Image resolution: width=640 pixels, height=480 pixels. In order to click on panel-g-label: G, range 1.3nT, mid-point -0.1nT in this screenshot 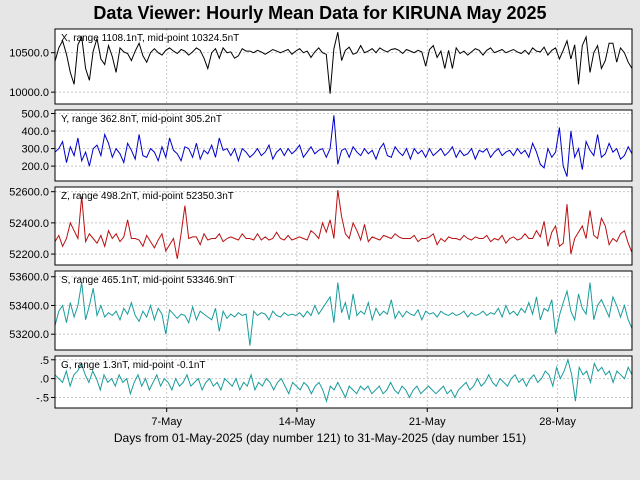, I will do `click(133, 365)`.